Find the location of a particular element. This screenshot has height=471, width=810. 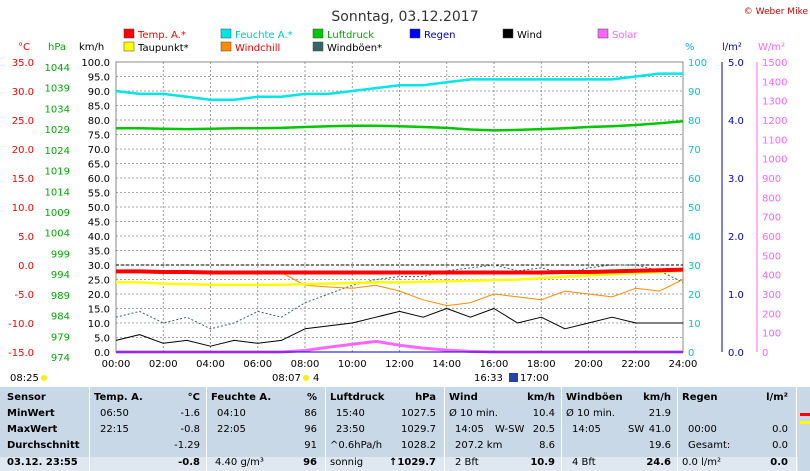

legend-label: Luftdruck is located at coordinates (350, 35).